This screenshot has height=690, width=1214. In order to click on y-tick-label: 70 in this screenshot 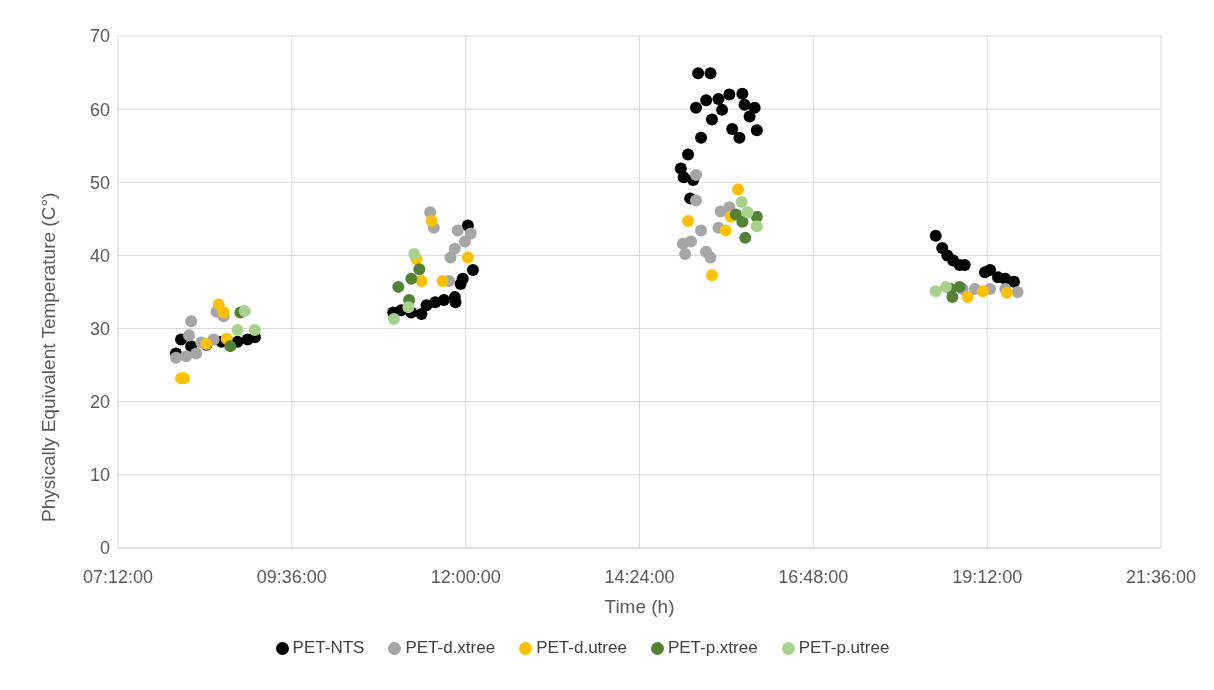, I will do `click(99, 36)`.